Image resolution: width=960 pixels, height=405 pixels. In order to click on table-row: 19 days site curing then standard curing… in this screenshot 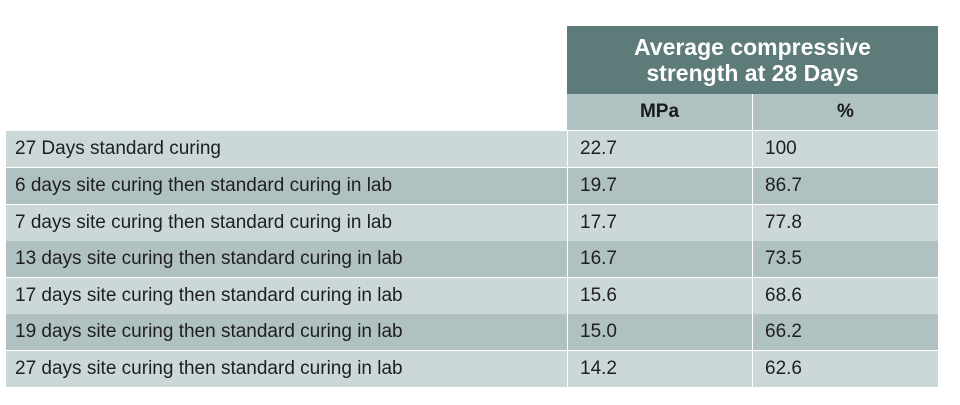, I will do `click(472, 332)`.